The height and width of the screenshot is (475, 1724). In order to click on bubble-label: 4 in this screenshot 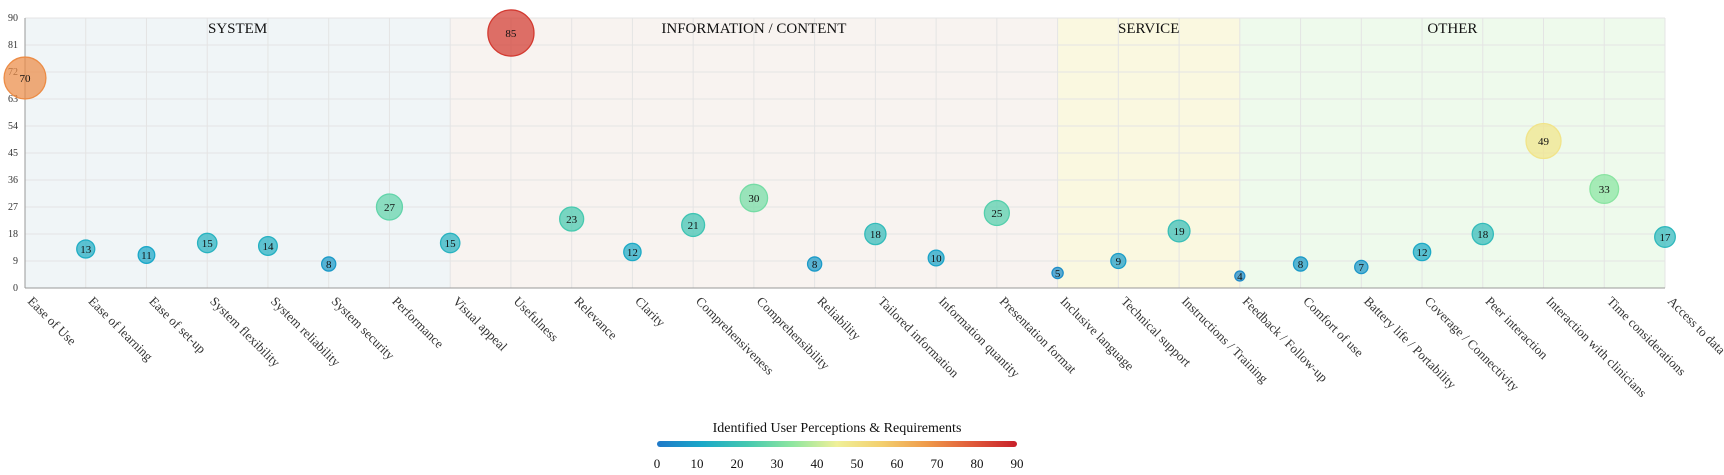, I will do `click(1240, 277)`.